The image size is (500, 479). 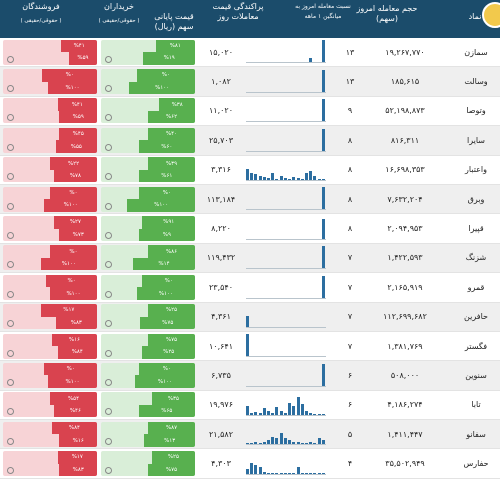 I want to click on table-row: حفارس ۳۵,۵۰۲,۹۴۹ ۴ ۴,۳۰۳ %۲۵ %۷۵ %۱۷ %۸۳, so click(x=250, y=464).